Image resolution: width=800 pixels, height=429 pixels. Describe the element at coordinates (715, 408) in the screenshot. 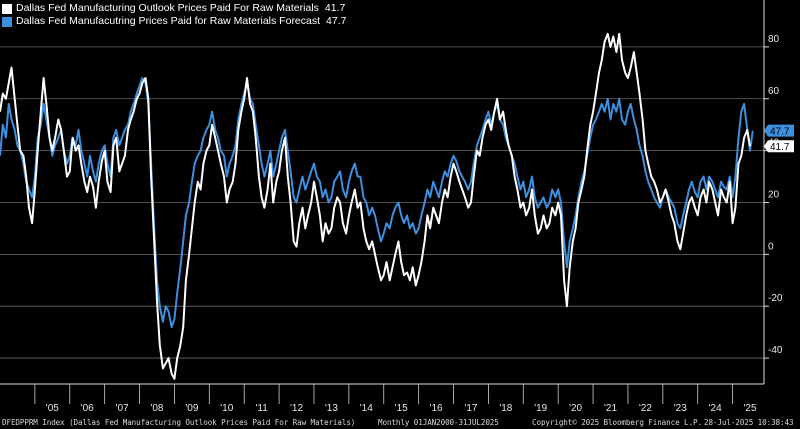

I see `x-tick-label: '24` at that location.